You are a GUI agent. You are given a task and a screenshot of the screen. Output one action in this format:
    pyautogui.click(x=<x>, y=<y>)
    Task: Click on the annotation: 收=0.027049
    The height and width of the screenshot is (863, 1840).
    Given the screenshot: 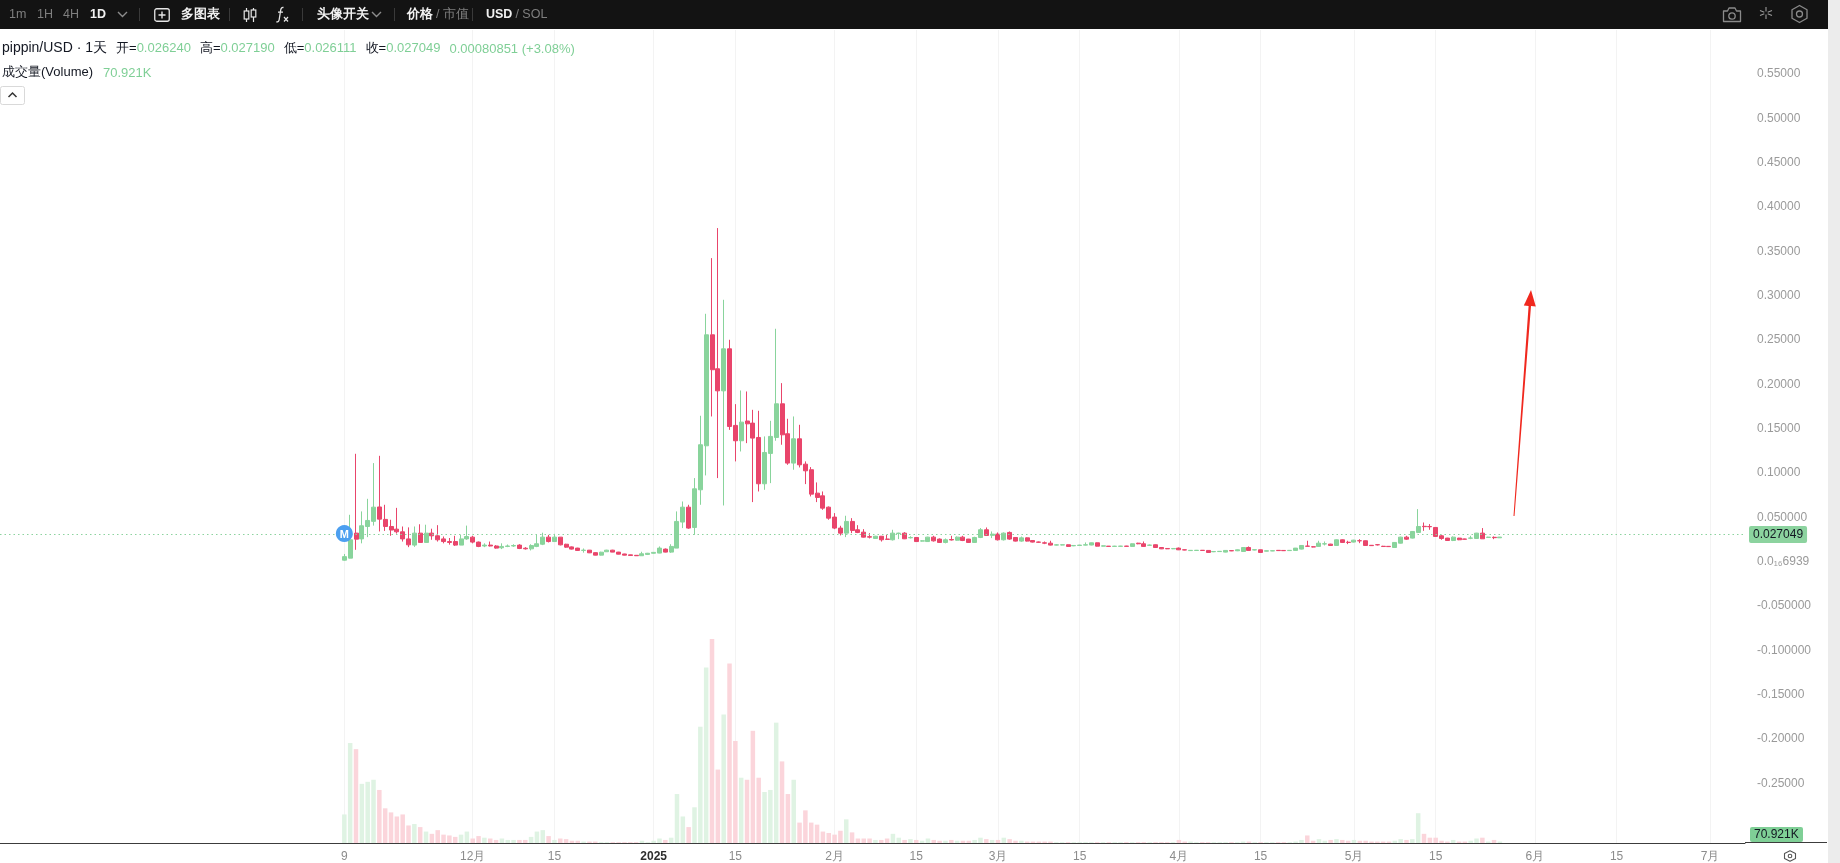 What is the action you would take?
    pyautogui.click(x=403, y=47)
    